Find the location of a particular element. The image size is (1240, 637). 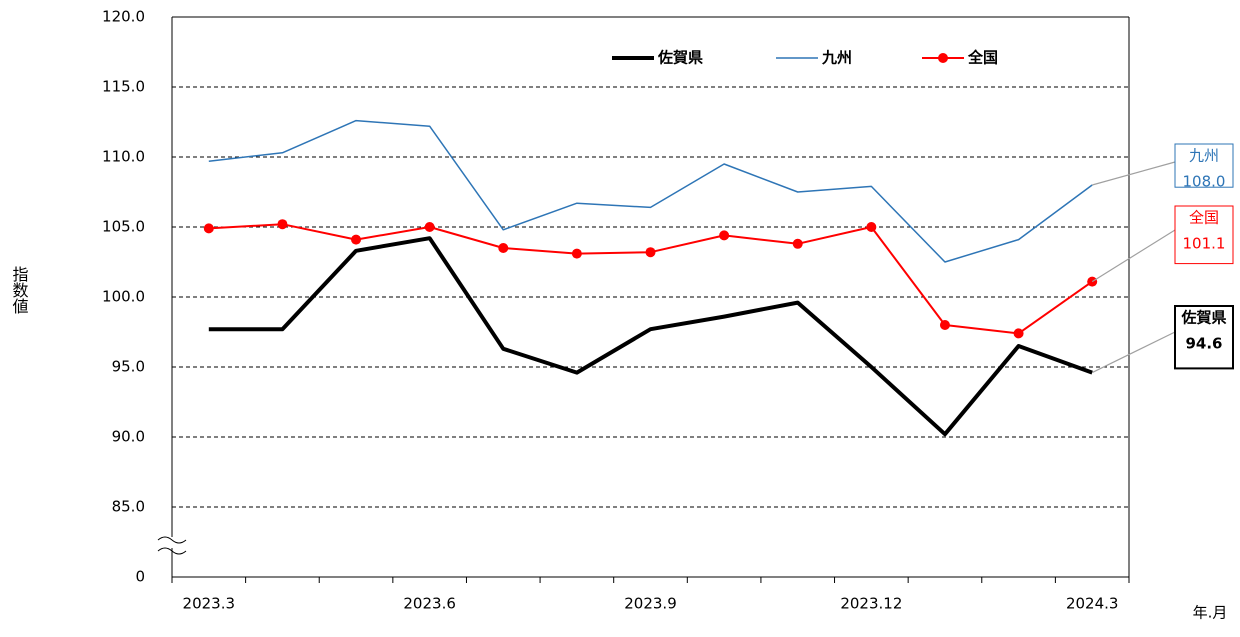

end-label-value: 101.1 is located at coordinates (1204, 244).